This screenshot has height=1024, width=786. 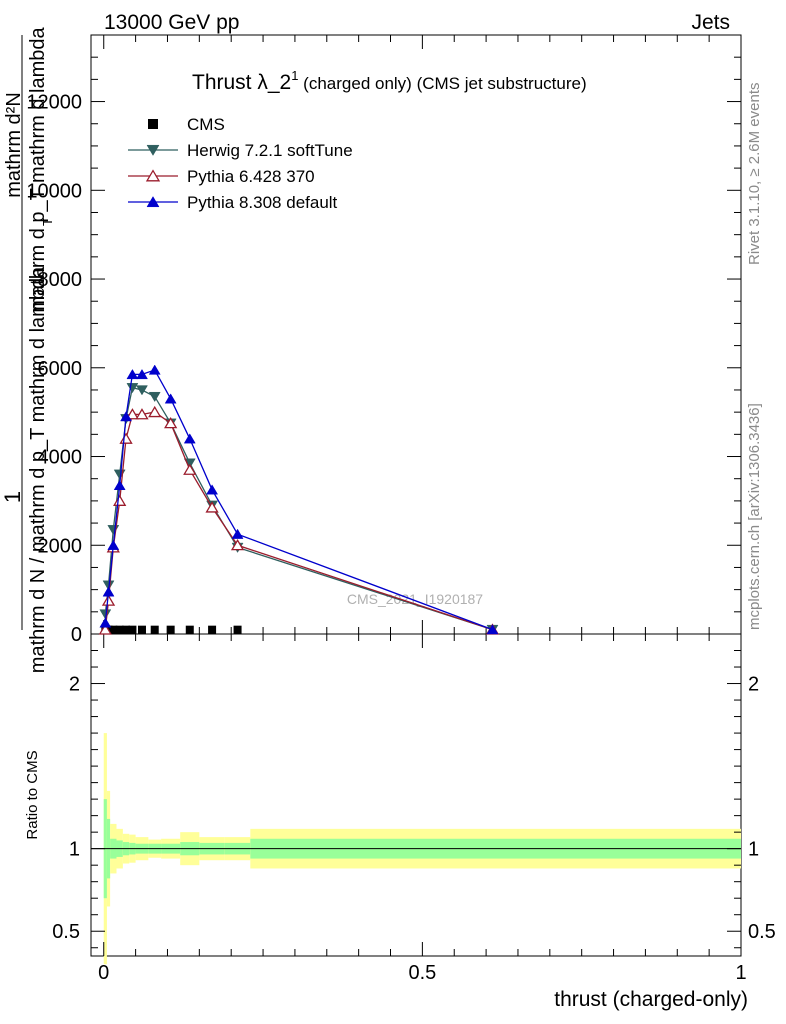 What do you see at coordinates (12, 497) in the screenshot?
I see `y-axis-label-top: 1` at bounding box center [12, 497].